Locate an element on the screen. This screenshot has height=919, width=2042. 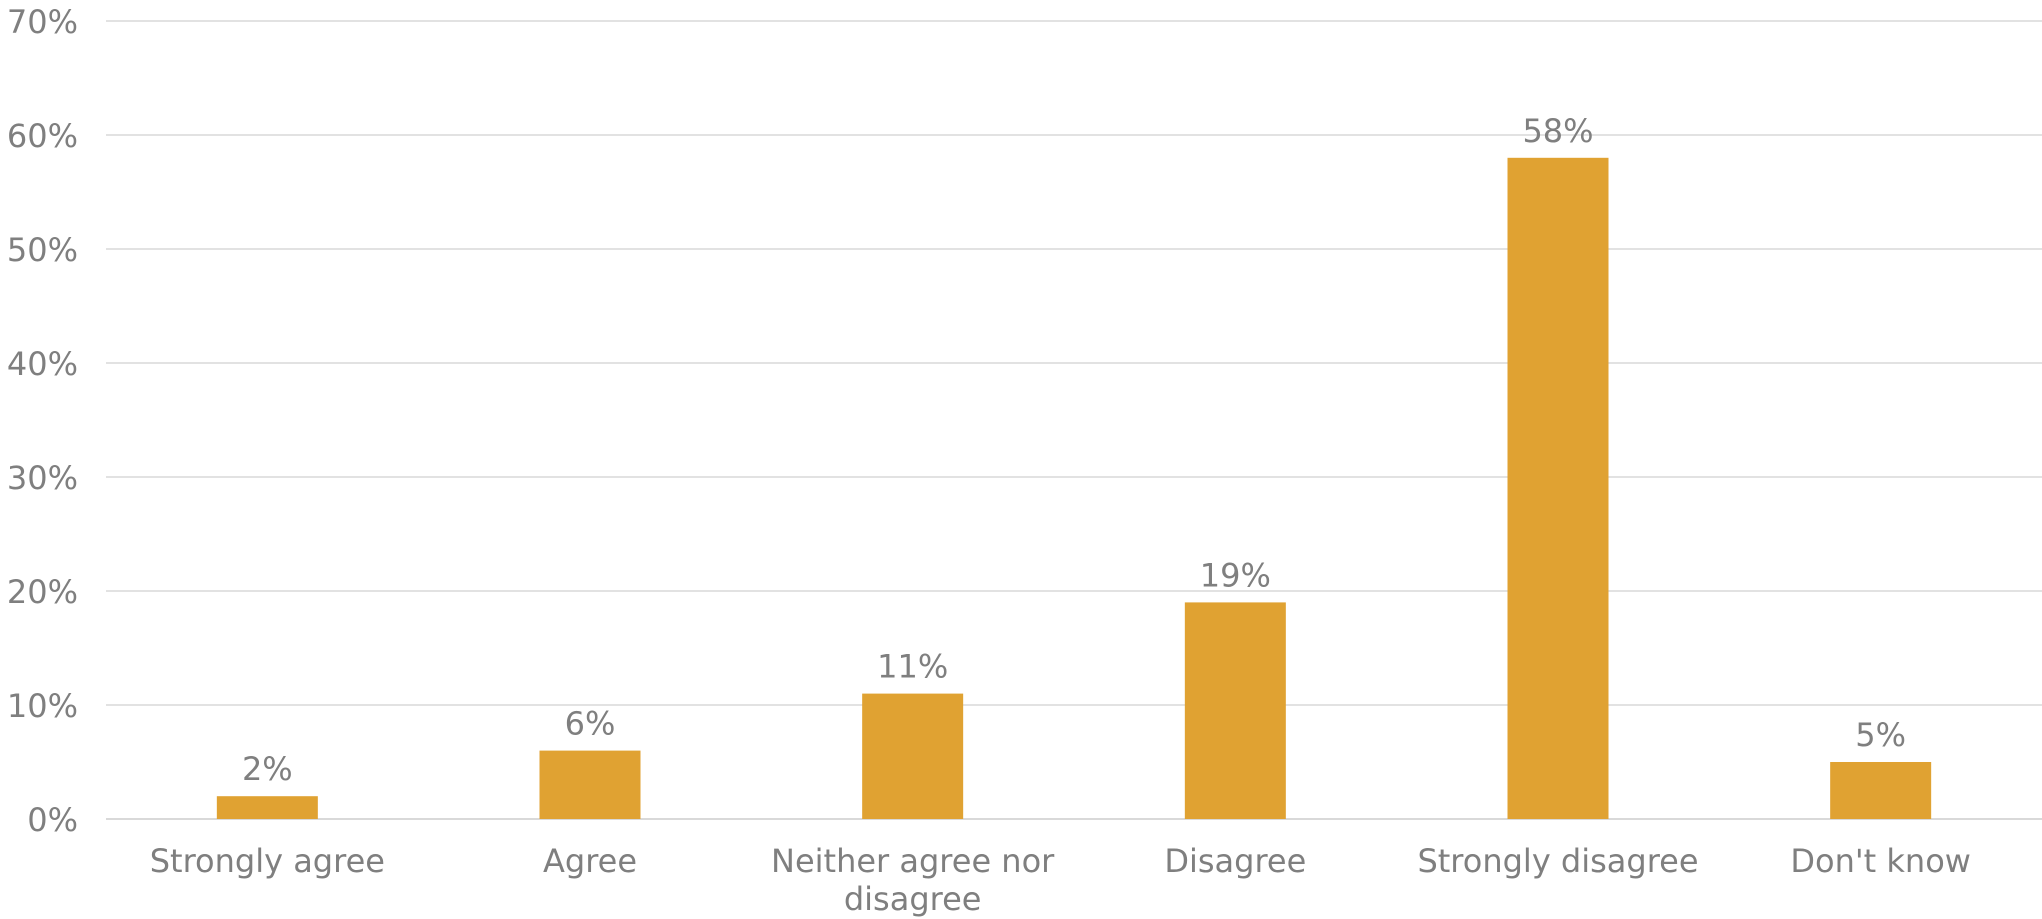
y-tick-label: 40% is located at coordinates (42, 364).